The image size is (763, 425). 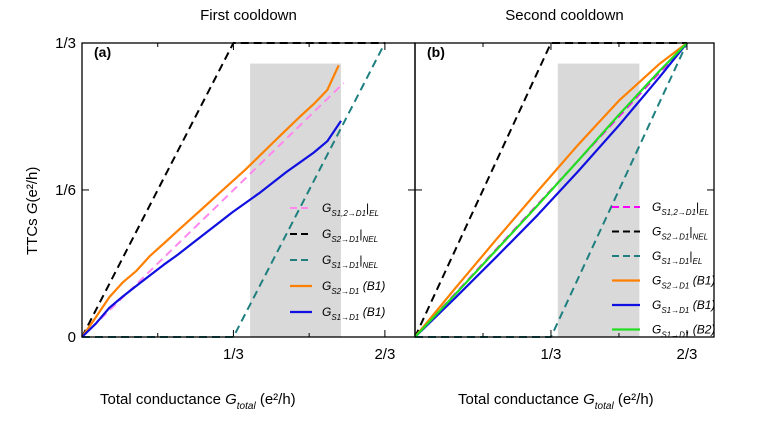 I want to click on y-axis-label-text: TTCs, so click(x=32, y=234).